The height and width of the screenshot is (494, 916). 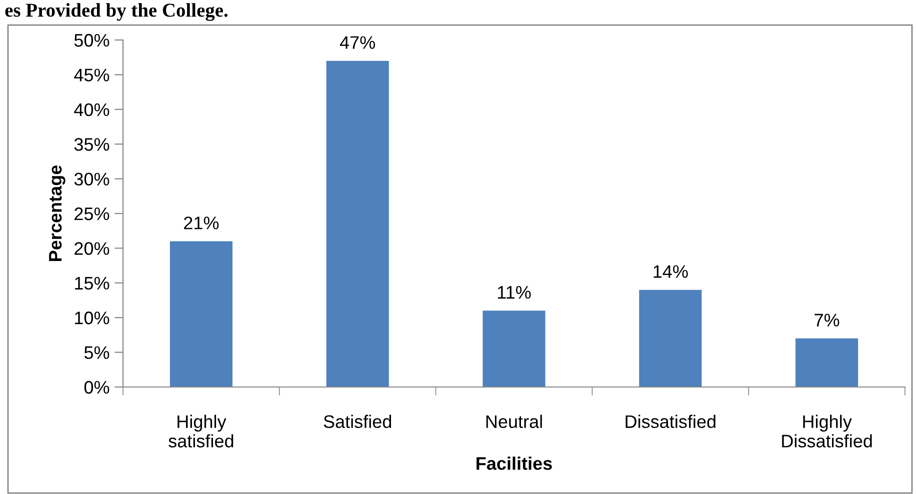 What do you see at coordinates (97, 387) in the screenshot?
I see `y-tick-label: 0%` at bounding box center [97, 387].